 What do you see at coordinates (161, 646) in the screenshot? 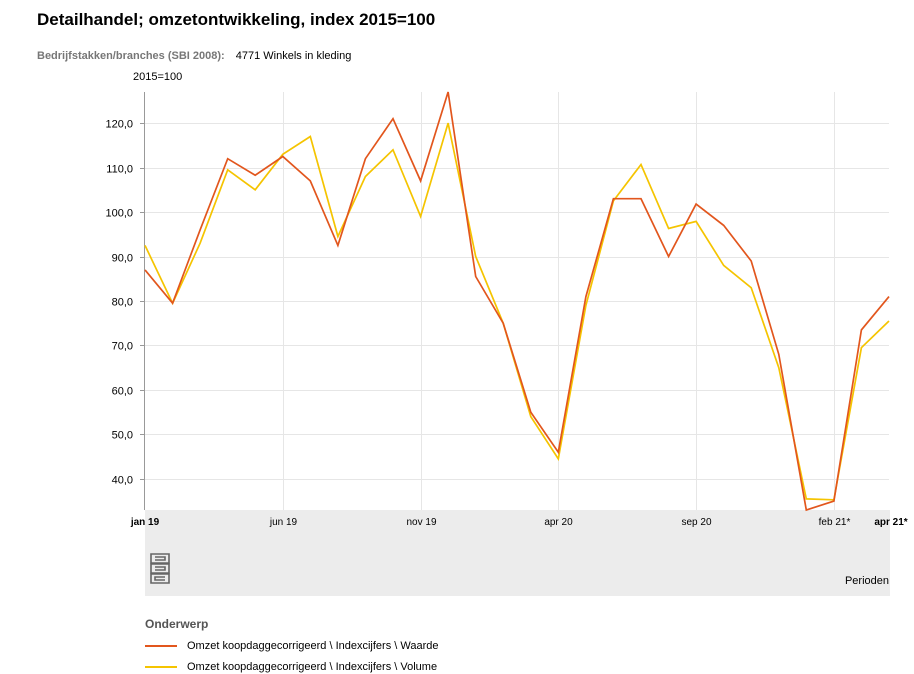
I see `legend-swatch-waarde` at bounding box center [161, 646].